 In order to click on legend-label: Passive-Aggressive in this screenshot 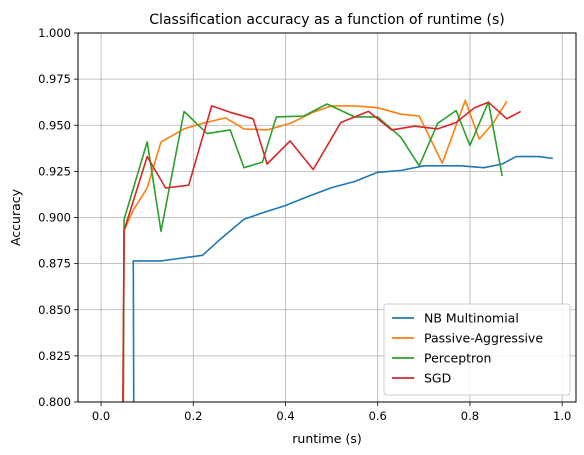, I will do `click(483, 338)`.